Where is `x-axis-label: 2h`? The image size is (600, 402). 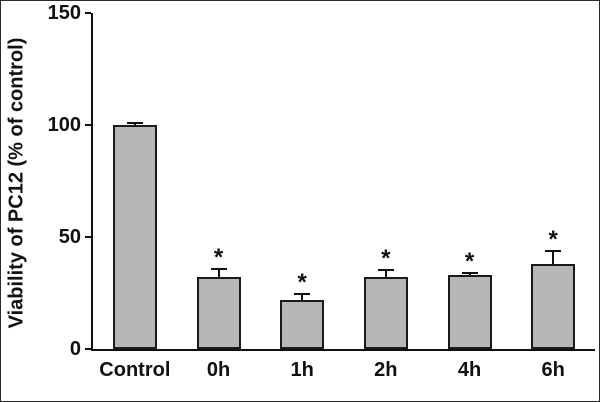 x-axis-label: 2h is located at coordinates (386, 370).